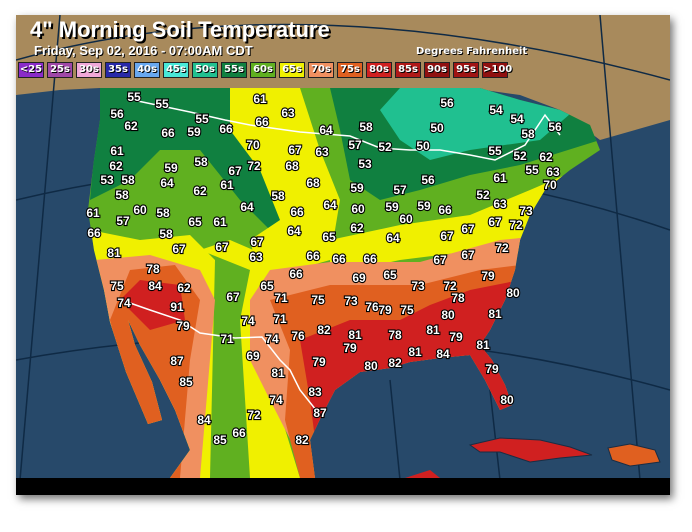 The width and height of the screenshot is (692, 532). Describe the element at coordinates (517, 119) in the screenshot. I see `station-temperature-label: 54` at that location.